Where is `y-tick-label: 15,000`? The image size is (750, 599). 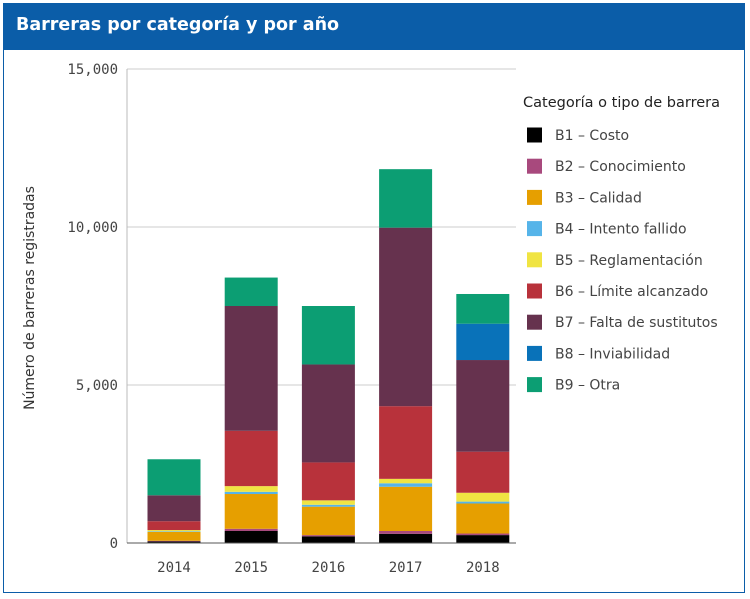
y-tick-label: 15,000 is located at coordinates (92, 70).